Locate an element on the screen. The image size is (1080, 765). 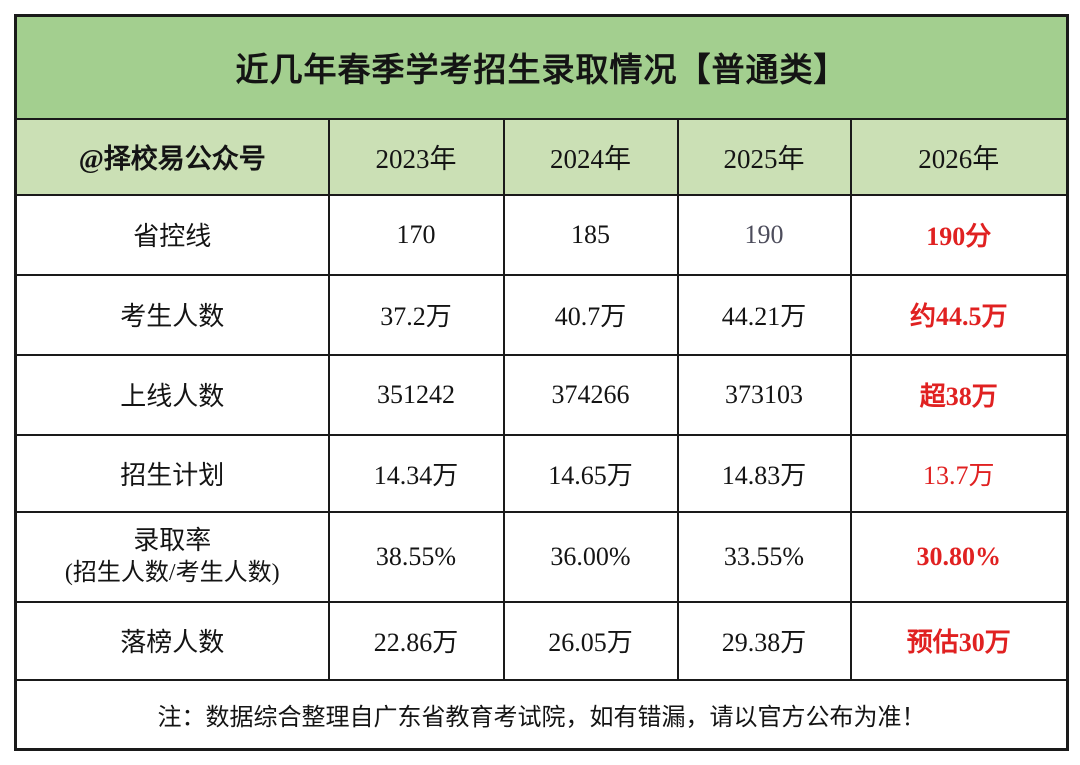
row-label: 上线人数 is located at coordinates (172, 394).